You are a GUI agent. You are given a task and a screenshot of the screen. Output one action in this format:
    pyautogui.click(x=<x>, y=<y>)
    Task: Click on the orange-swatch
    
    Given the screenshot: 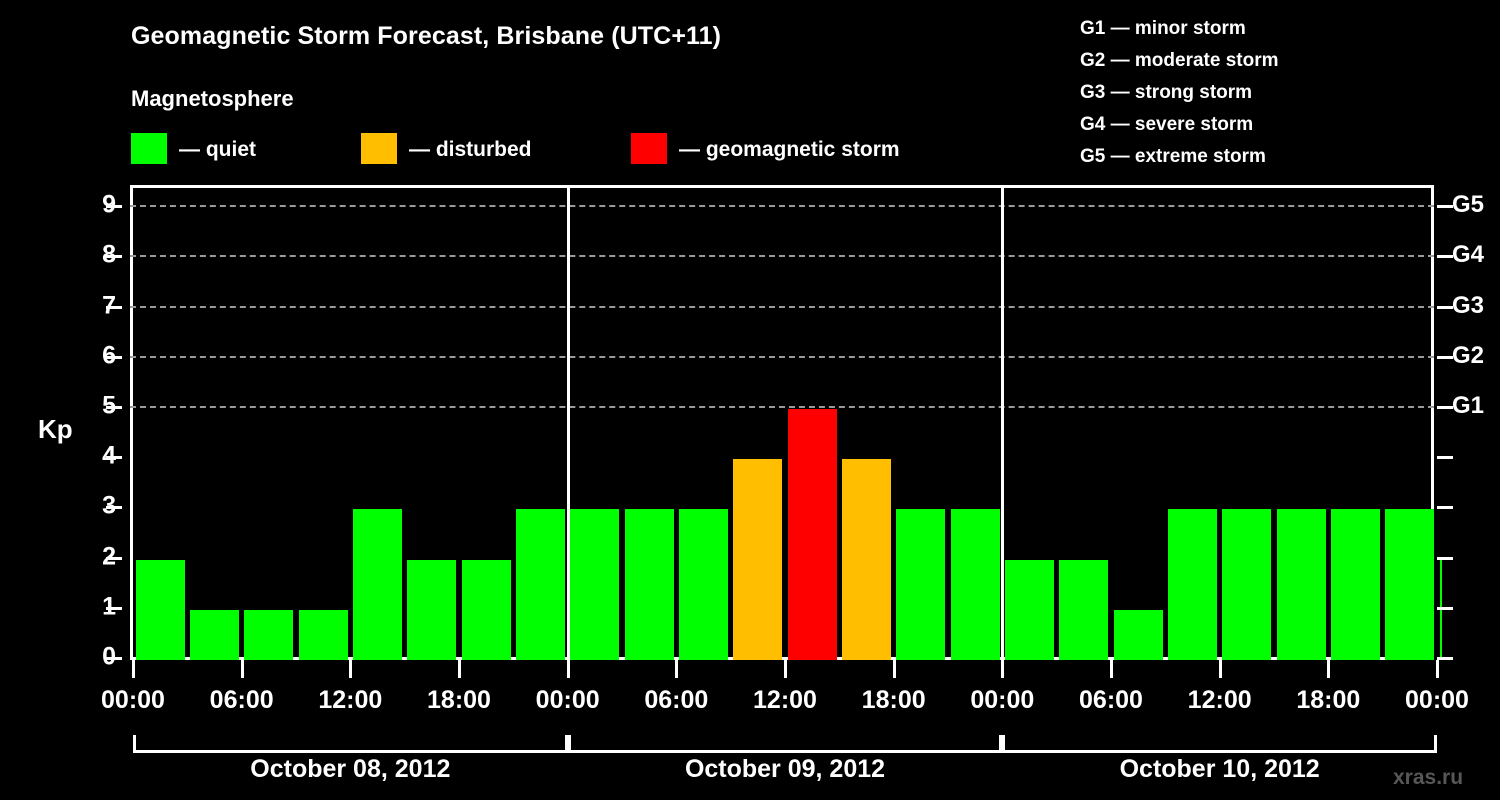 What is the action you would take?
    pyautogui.click(x=379, y=148)
    